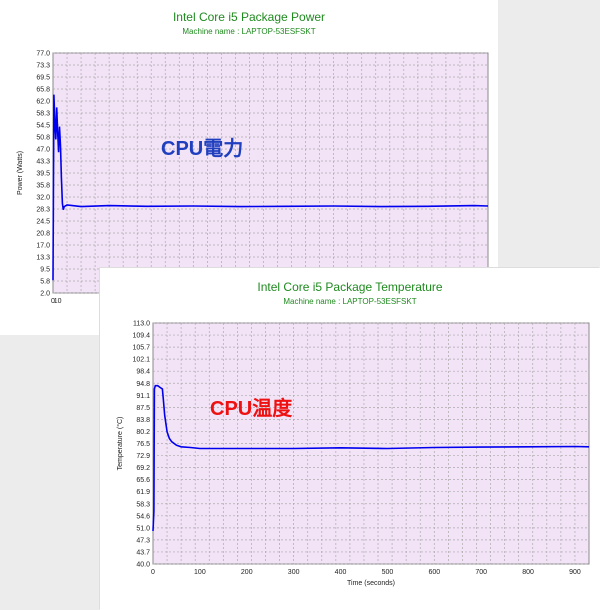 This screenshot has height=610, width=600. Describe the element at coordinates (143, 384) in the screenshot. I see `y-tick-label: 94.8` at that location.